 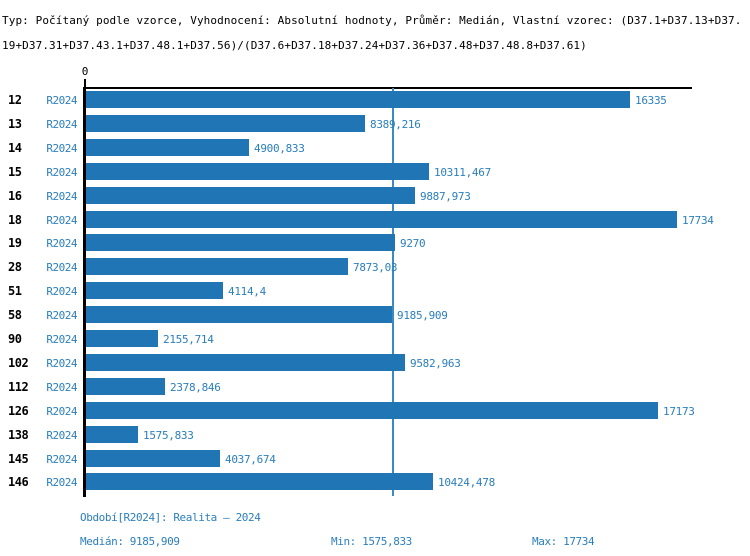 What do you see at coordinates (393, 292) in the screenshot?
I see `median-line` at bounding box center [393, 292].